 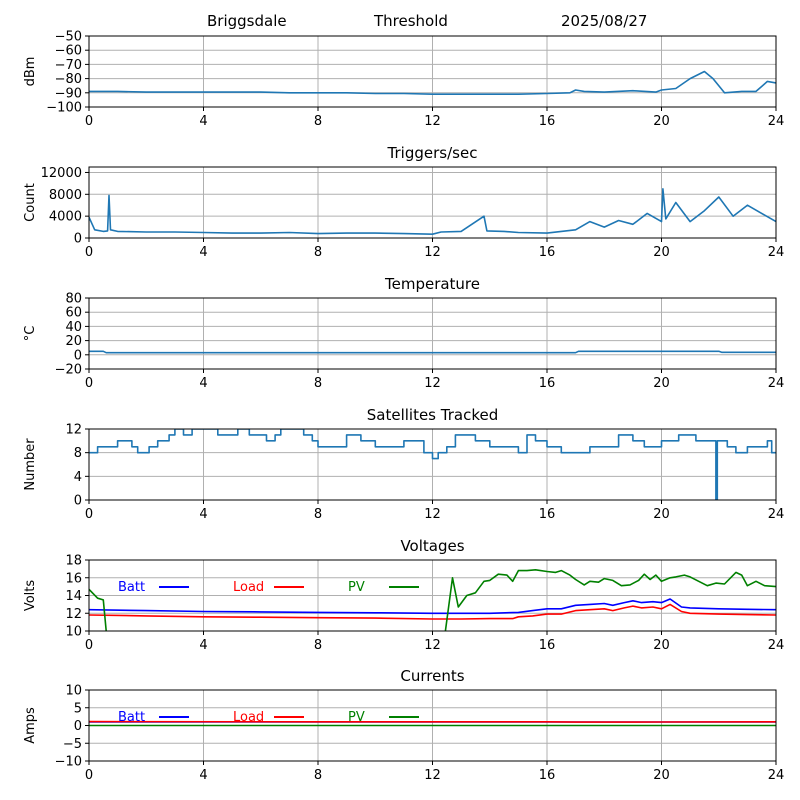 What do you see at coordinates (432, 415) in the screenshot?
I see `panel-title: Satellites Tracked` at bounding box center [432, 415].